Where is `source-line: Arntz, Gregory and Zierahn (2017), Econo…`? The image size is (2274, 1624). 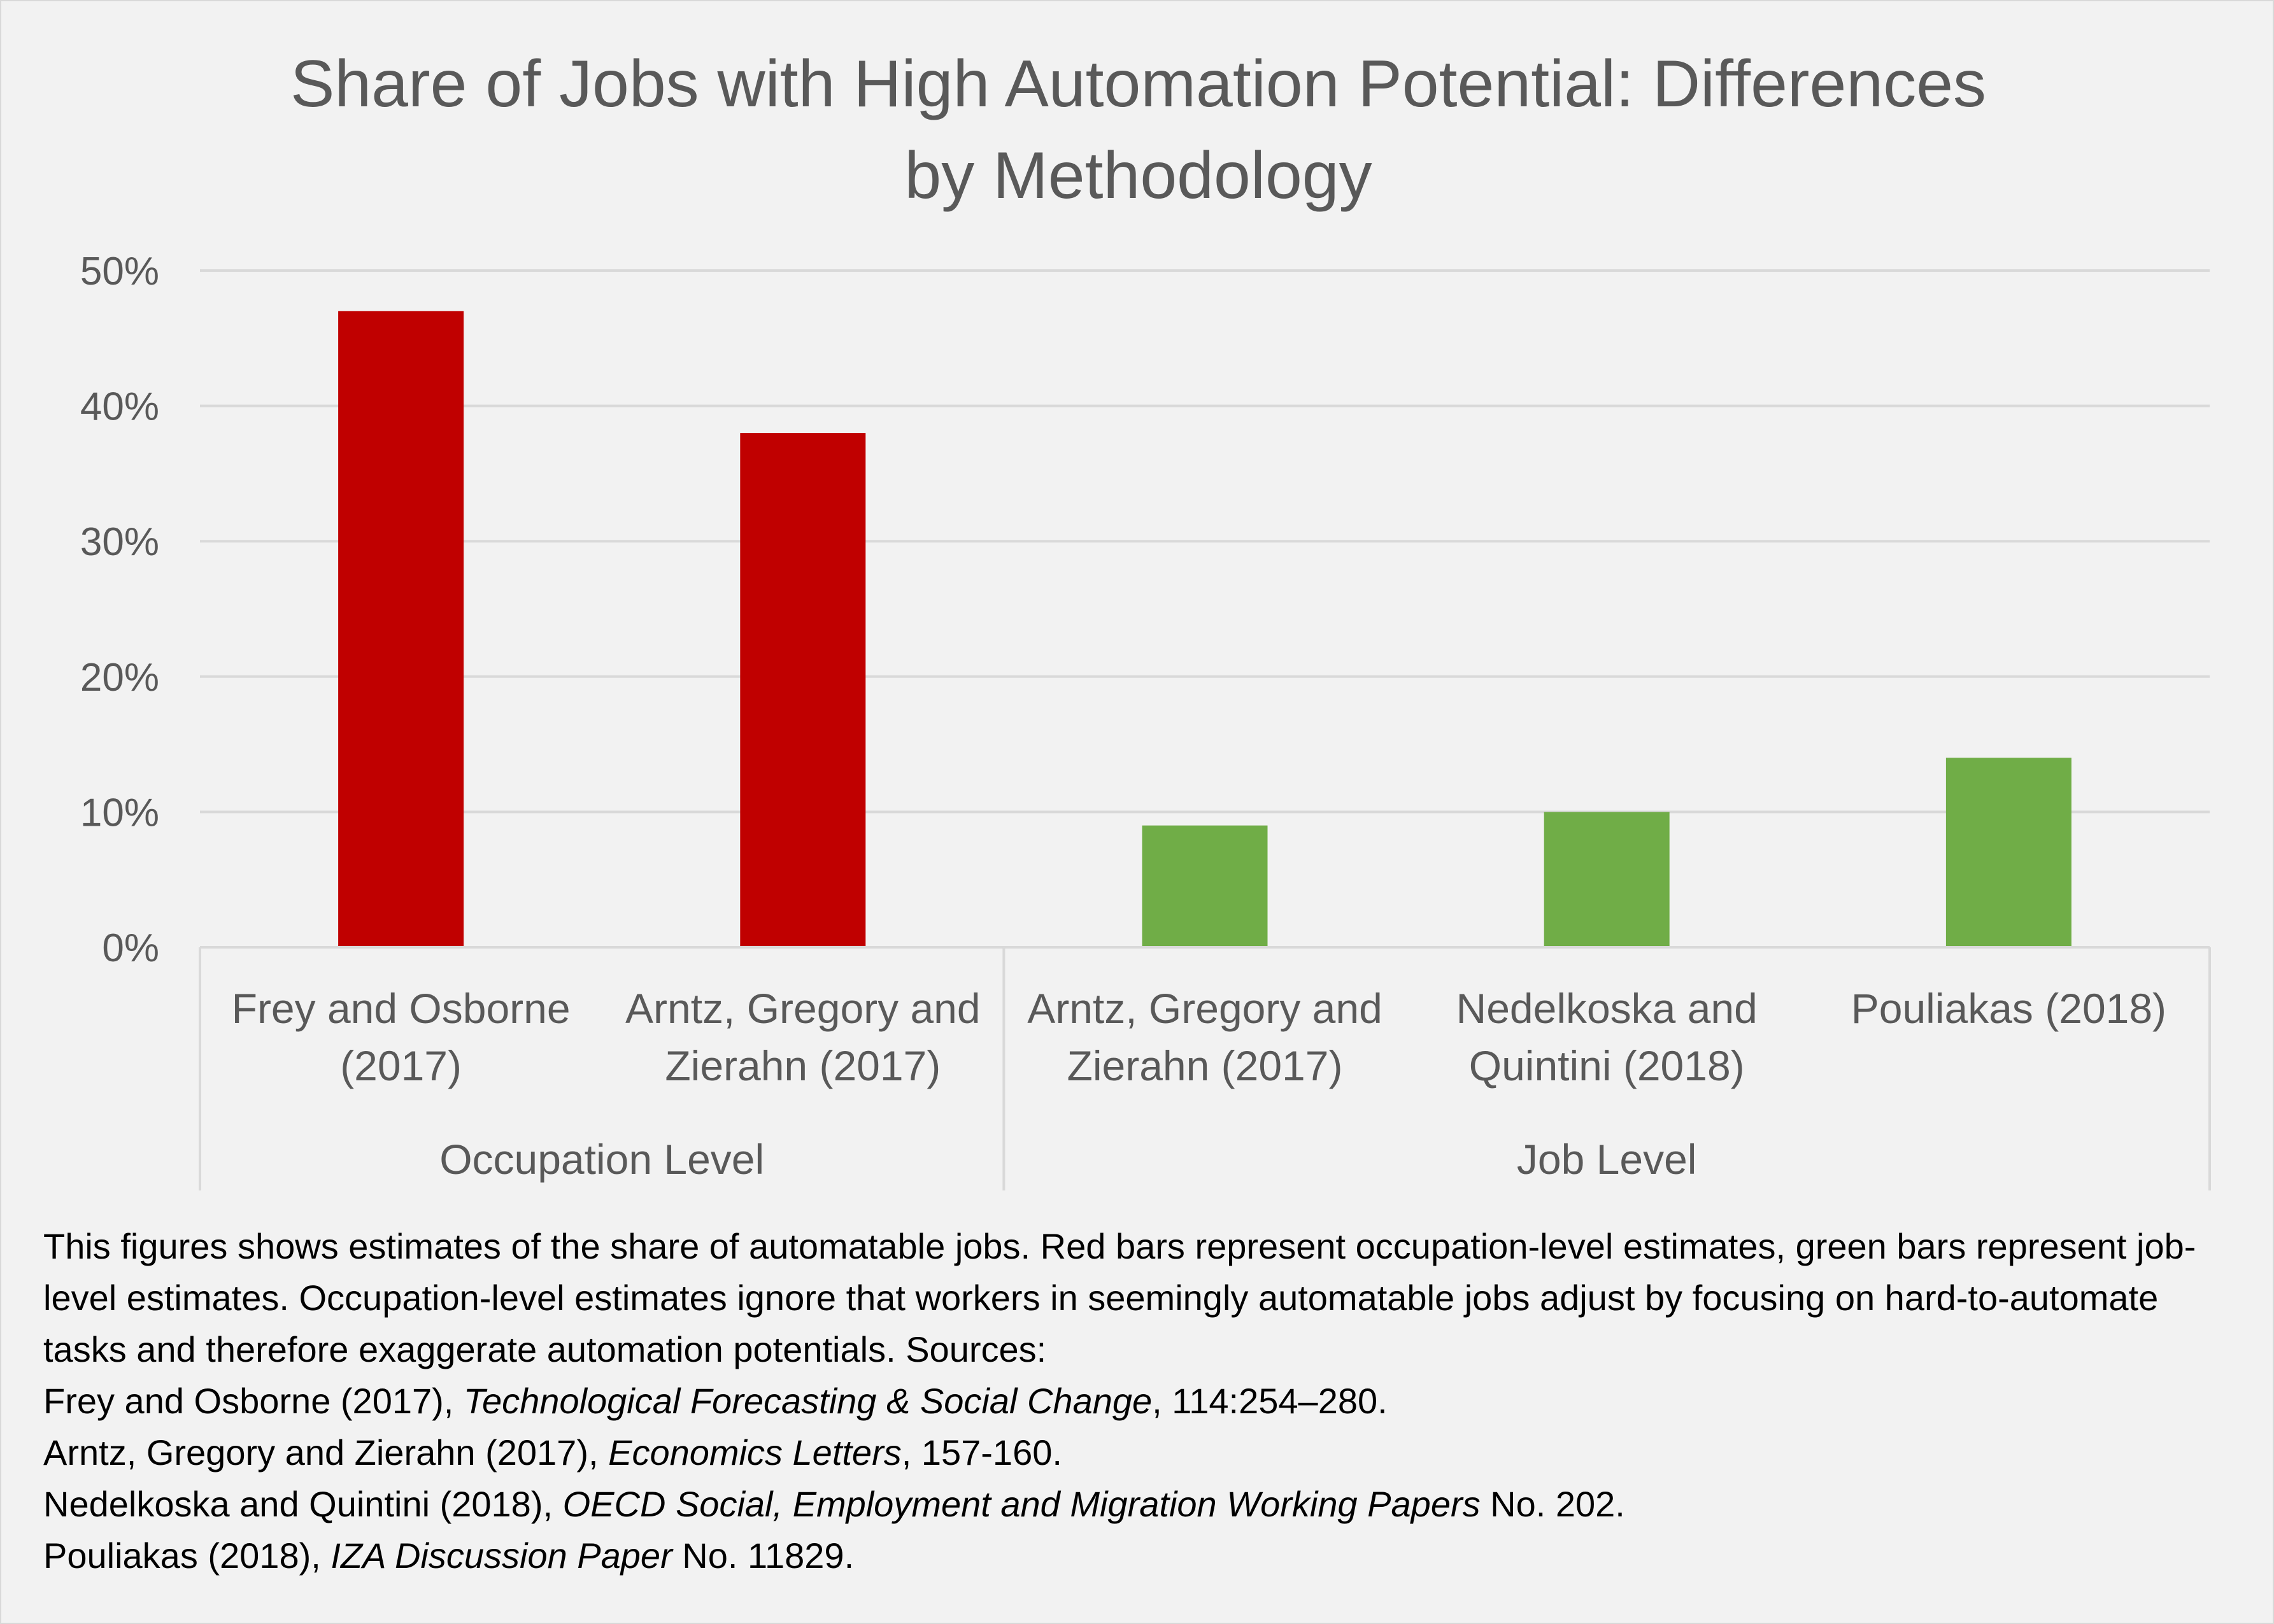 source-line: Arntz, Gregory and Zierahn (2017), Econo… is located at coordinates (1139, 1452).